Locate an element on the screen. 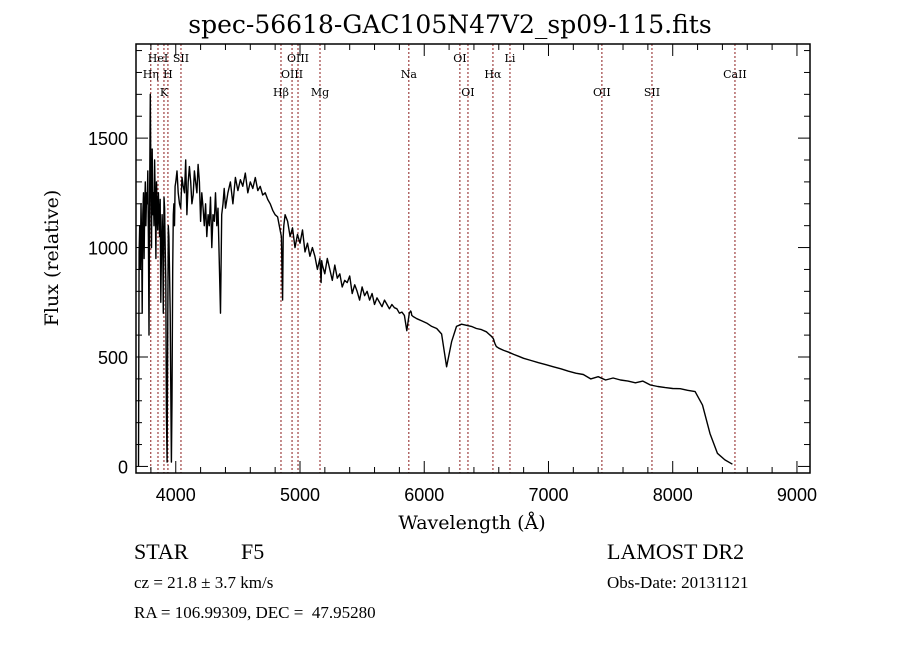 This screenshot has height=649, width=900. y-tick-label: 500 is located at coordinates (113, 358).